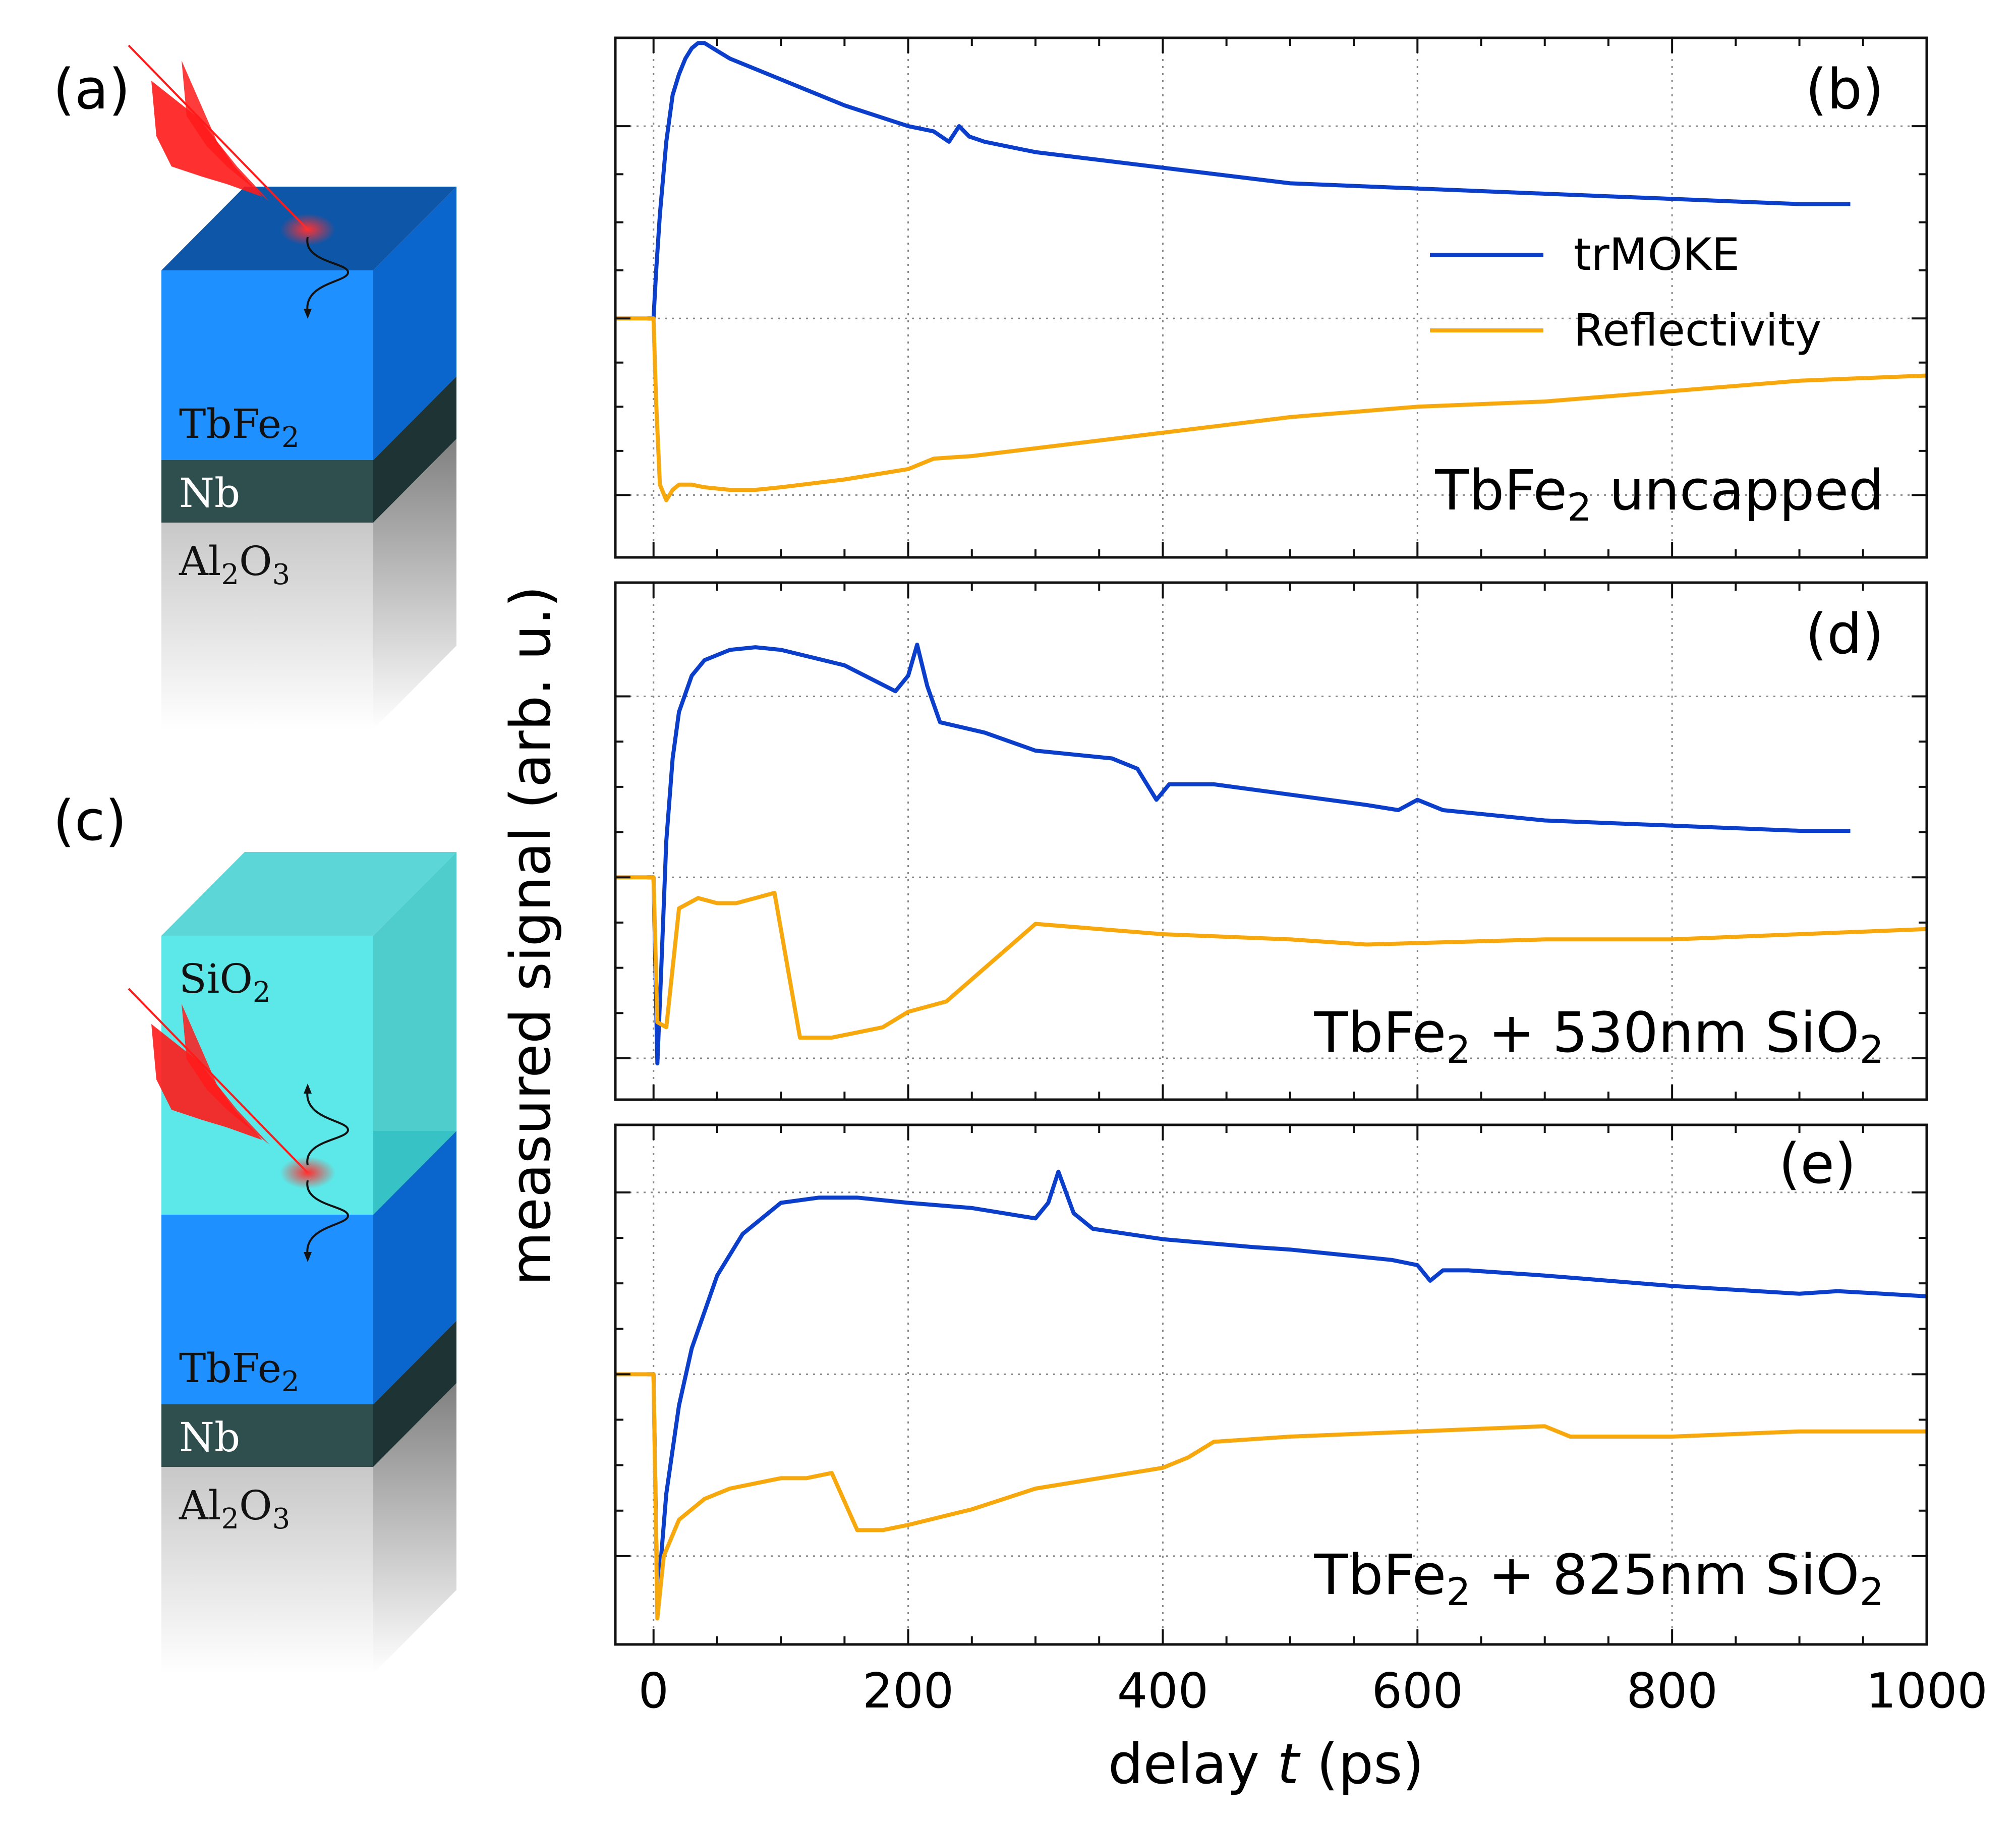 The width and height of the screenshot is (2016, 1823). I want to click on panel-d-annotation: TbFe2 + 530nm SiO2, so click(1598, 1036).